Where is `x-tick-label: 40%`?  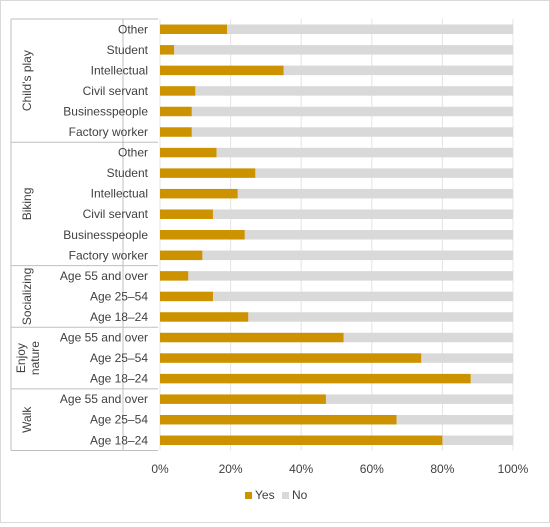
x-tick-label: 40% is located at coordinates (301, 469).